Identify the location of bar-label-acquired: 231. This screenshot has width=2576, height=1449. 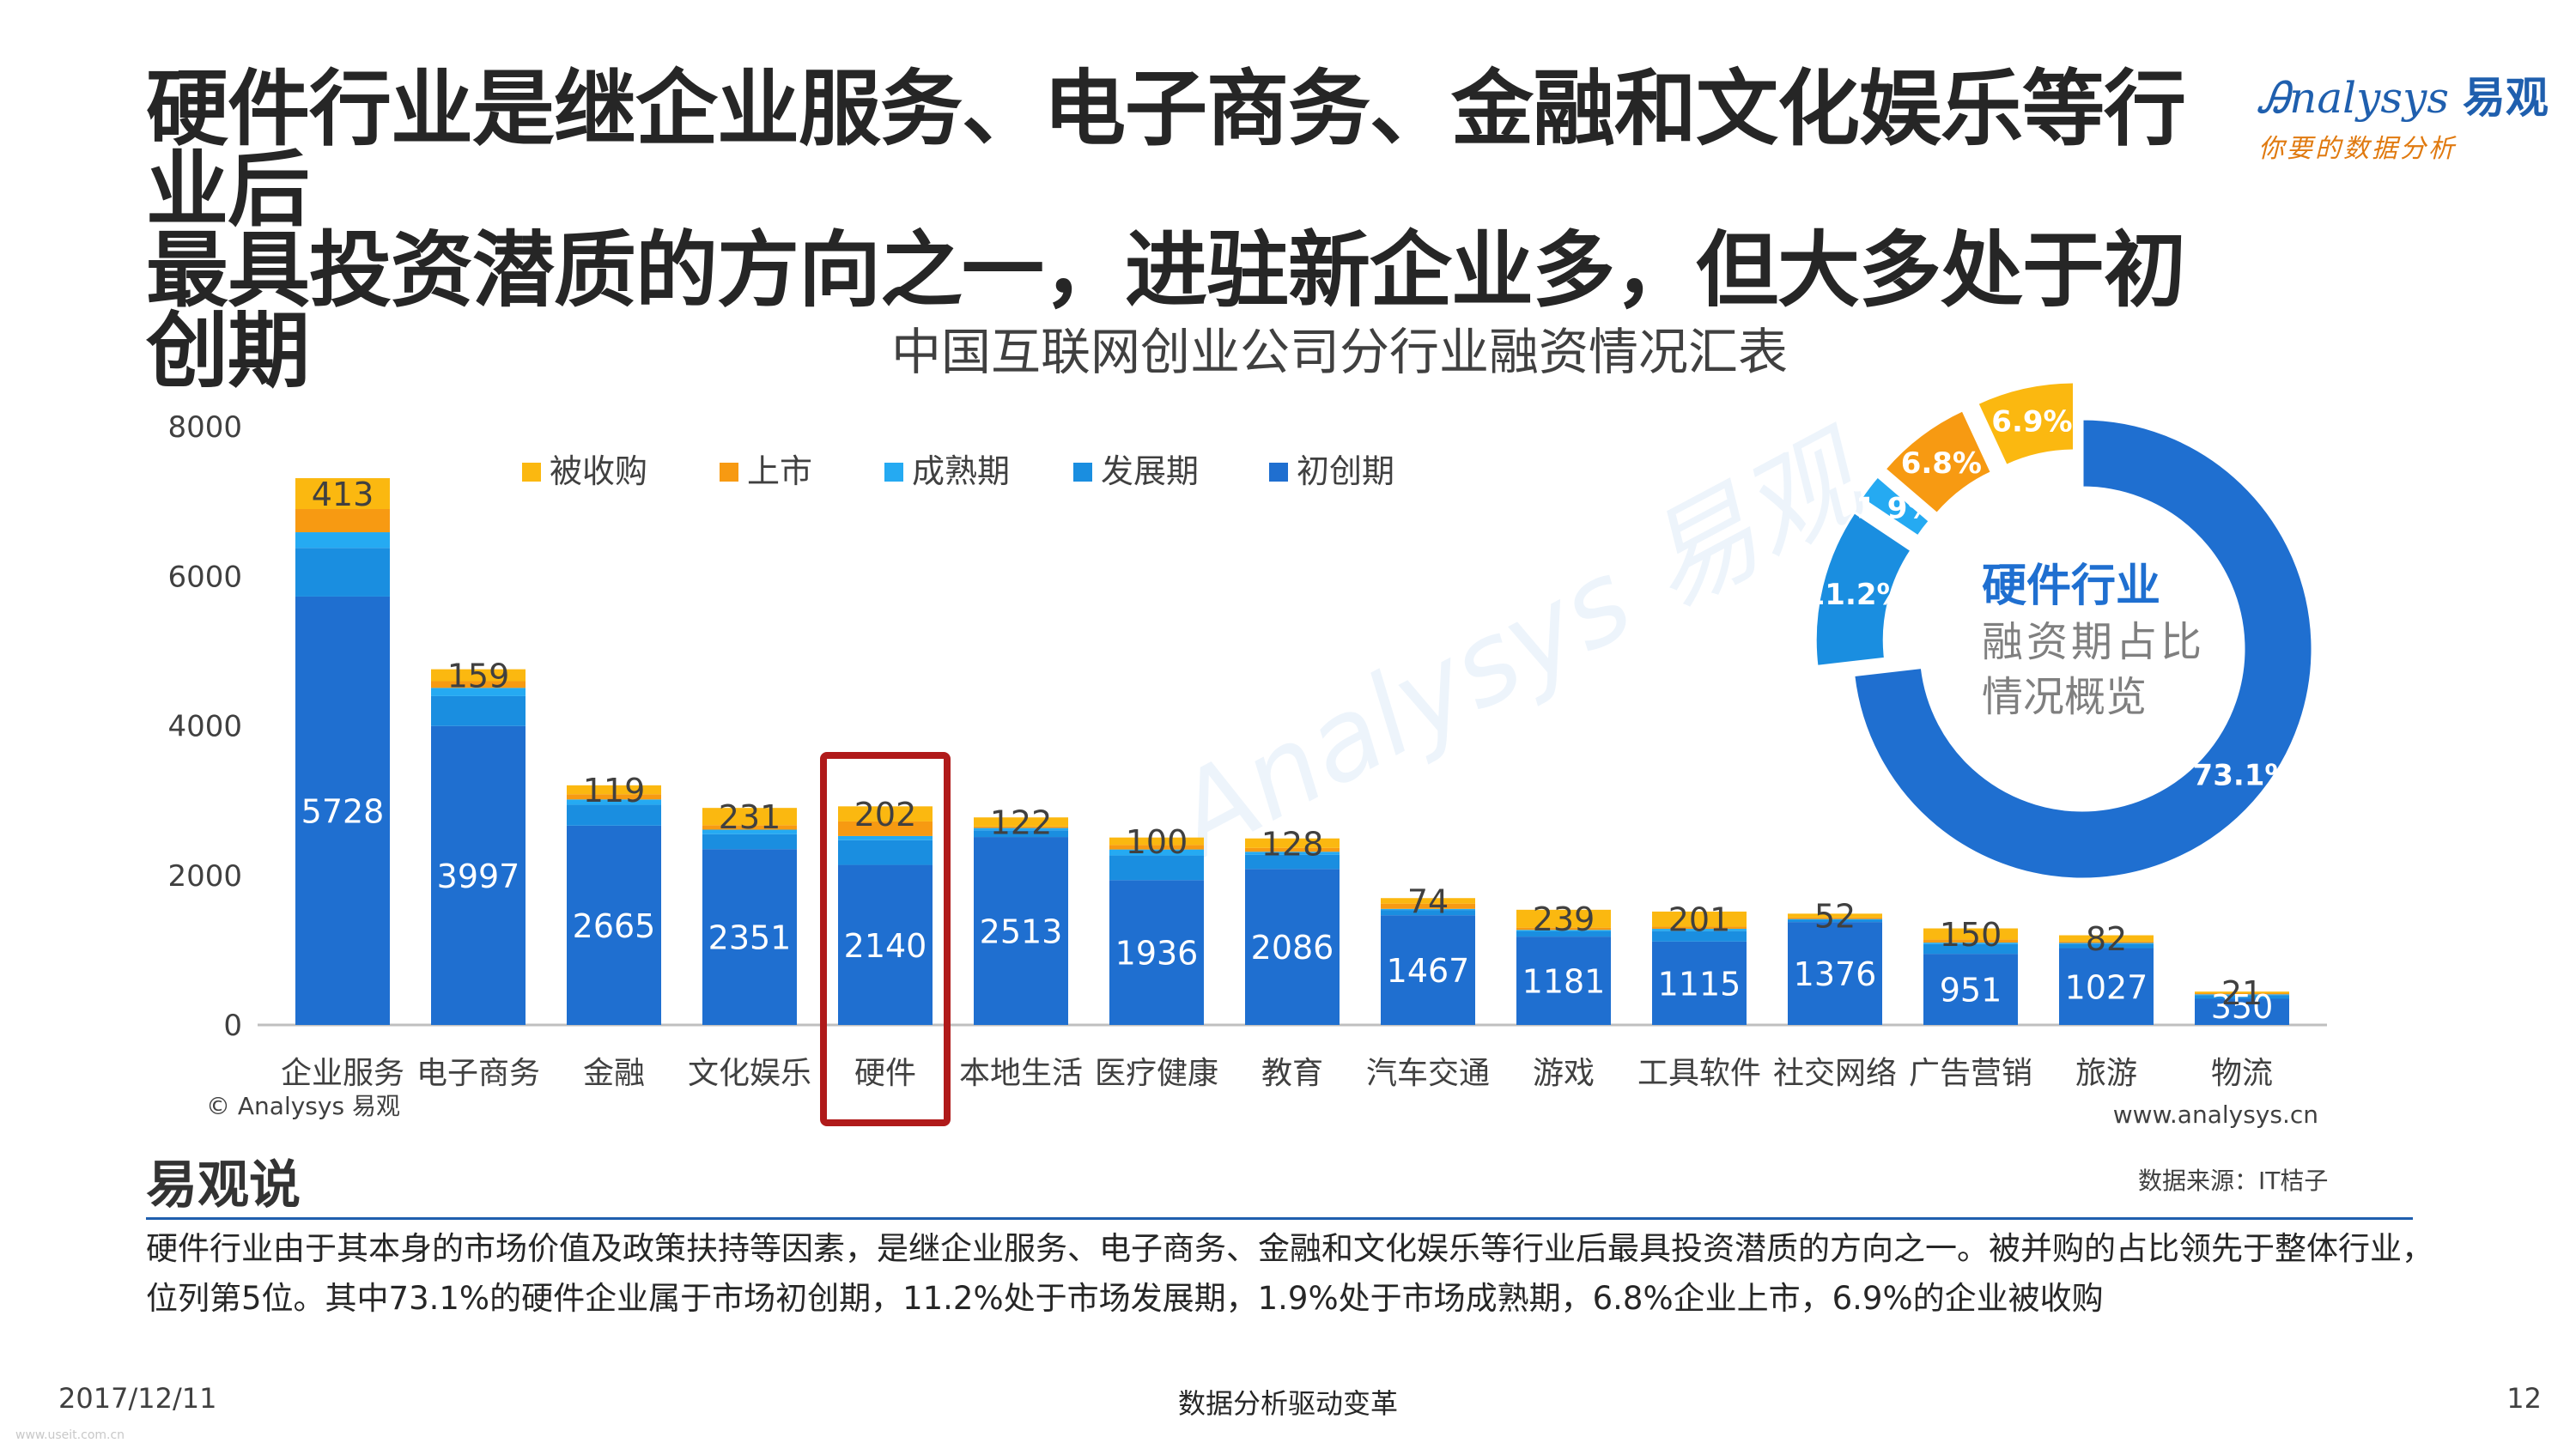
(750, 817).